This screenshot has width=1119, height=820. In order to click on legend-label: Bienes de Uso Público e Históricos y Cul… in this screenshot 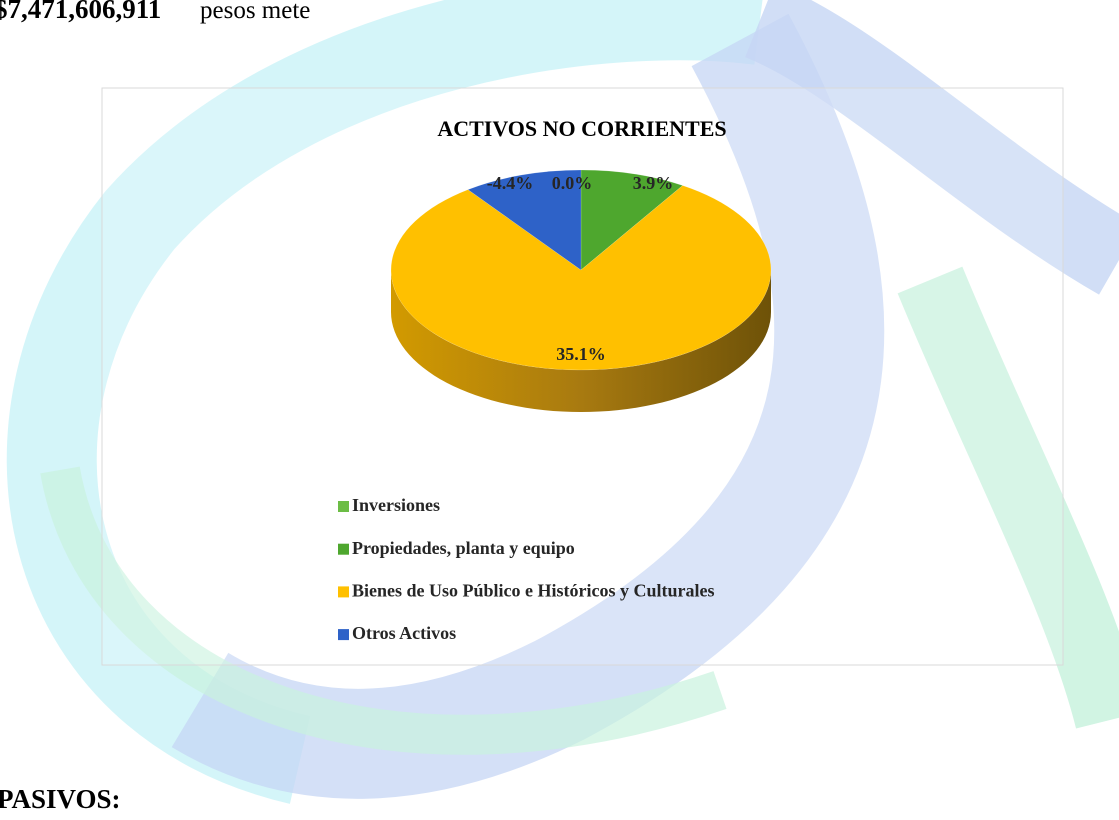, I will do `click(533, 591)`.